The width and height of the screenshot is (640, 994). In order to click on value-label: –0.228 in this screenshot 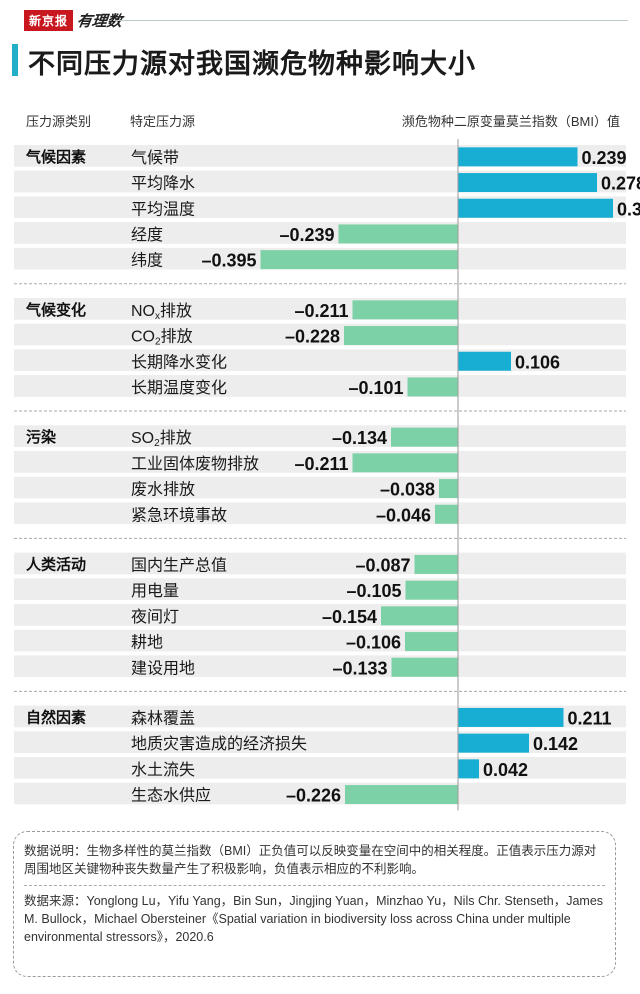, I will do `click(312, 337)`.